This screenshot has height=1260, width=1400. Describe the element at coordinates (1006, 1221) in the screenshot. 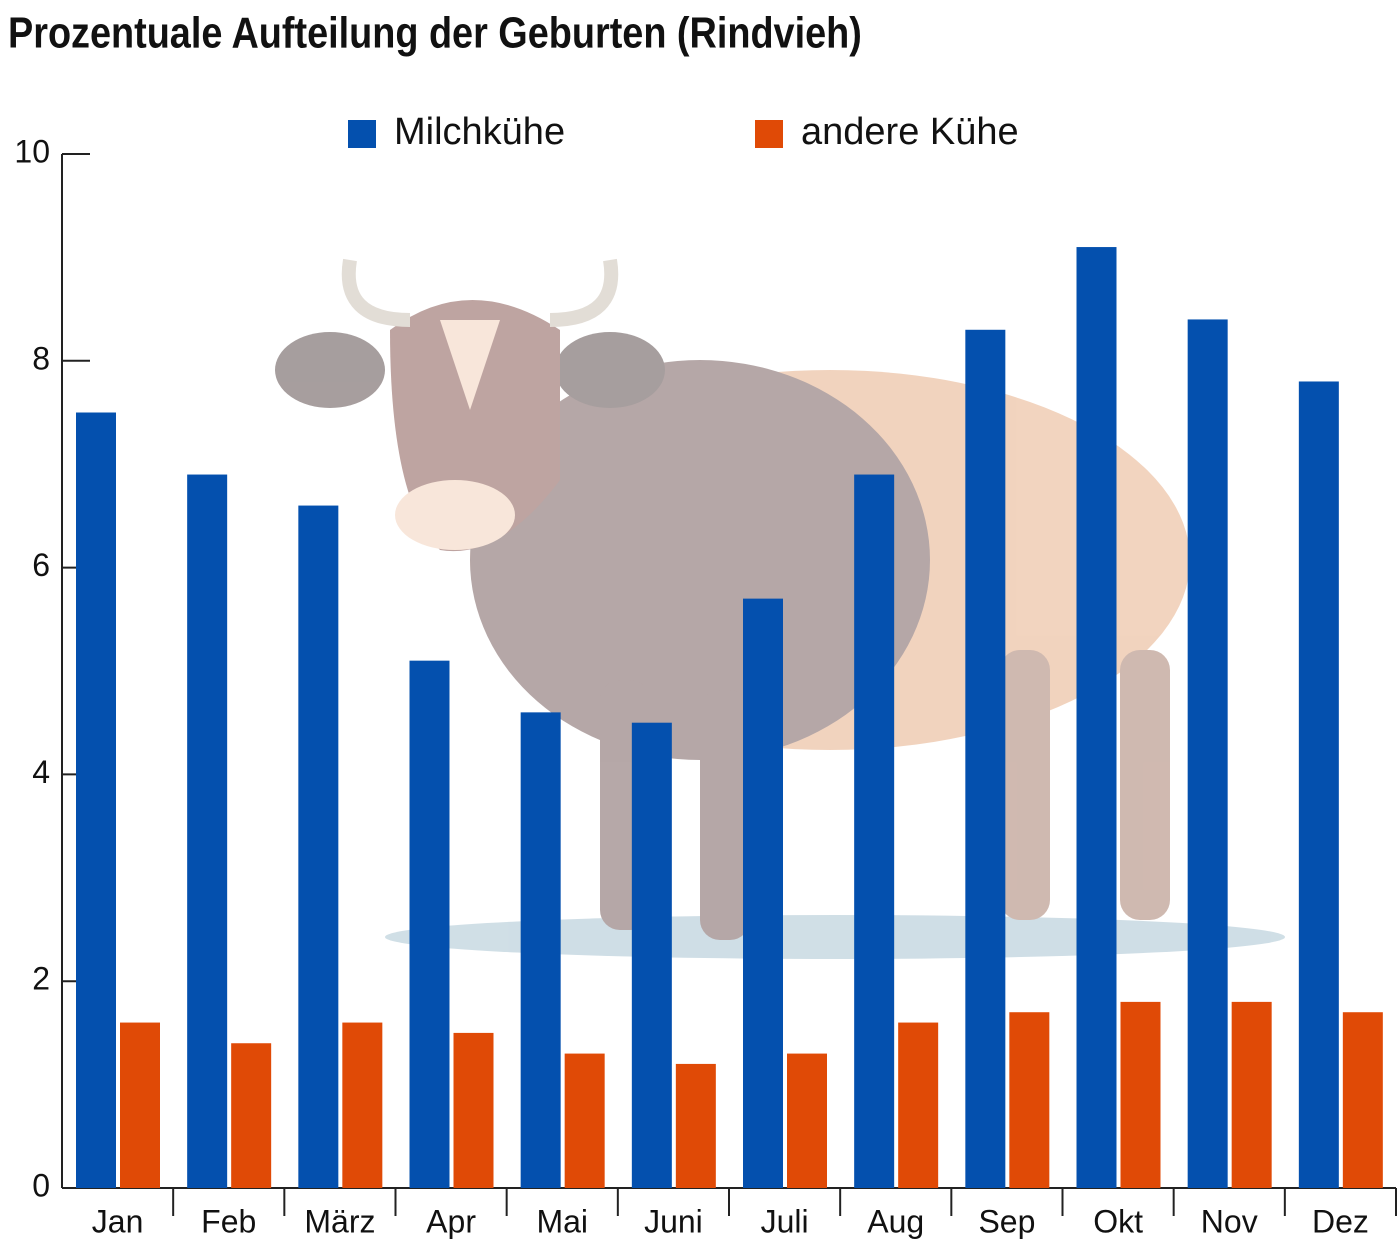

I see `x-tick-label: Sep` at that location.